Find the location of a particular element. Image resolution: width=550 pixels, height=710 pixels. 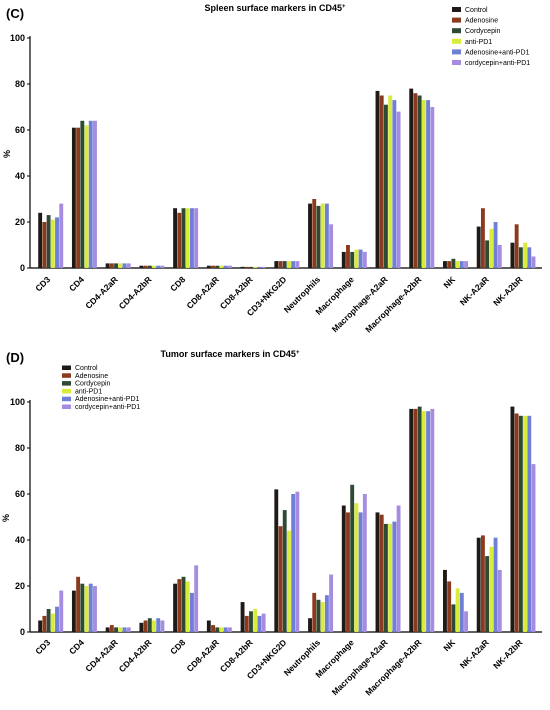

x-tick-label: CD4 is located at coordinates (76, 646).